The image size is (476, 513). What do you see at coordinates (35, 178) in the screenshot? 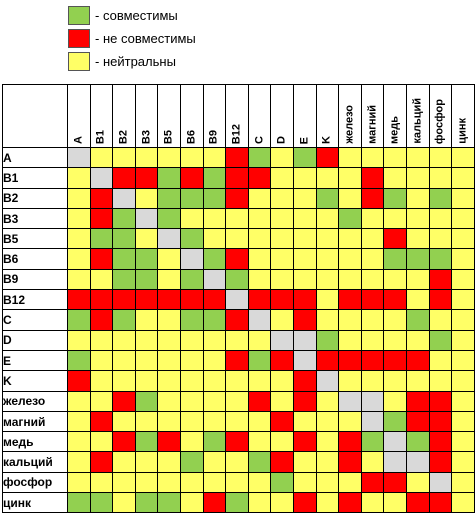
I see `row-header: B1` at bounding box center [35, 178].